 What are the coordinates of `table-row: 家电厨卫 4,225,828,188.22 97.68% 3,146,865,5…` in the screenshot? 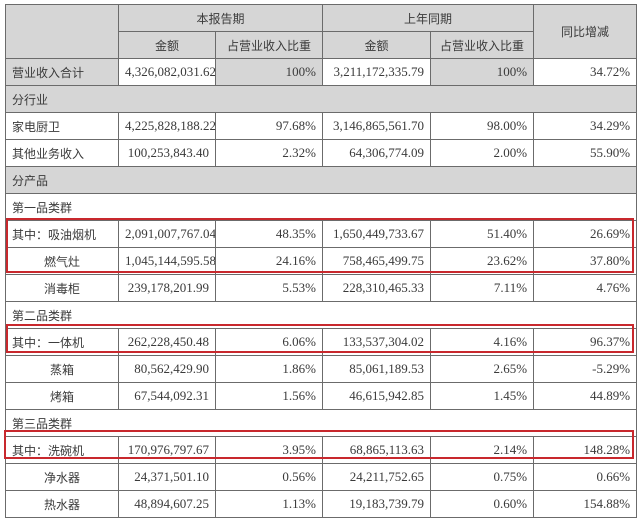 It's located at (321, 126).